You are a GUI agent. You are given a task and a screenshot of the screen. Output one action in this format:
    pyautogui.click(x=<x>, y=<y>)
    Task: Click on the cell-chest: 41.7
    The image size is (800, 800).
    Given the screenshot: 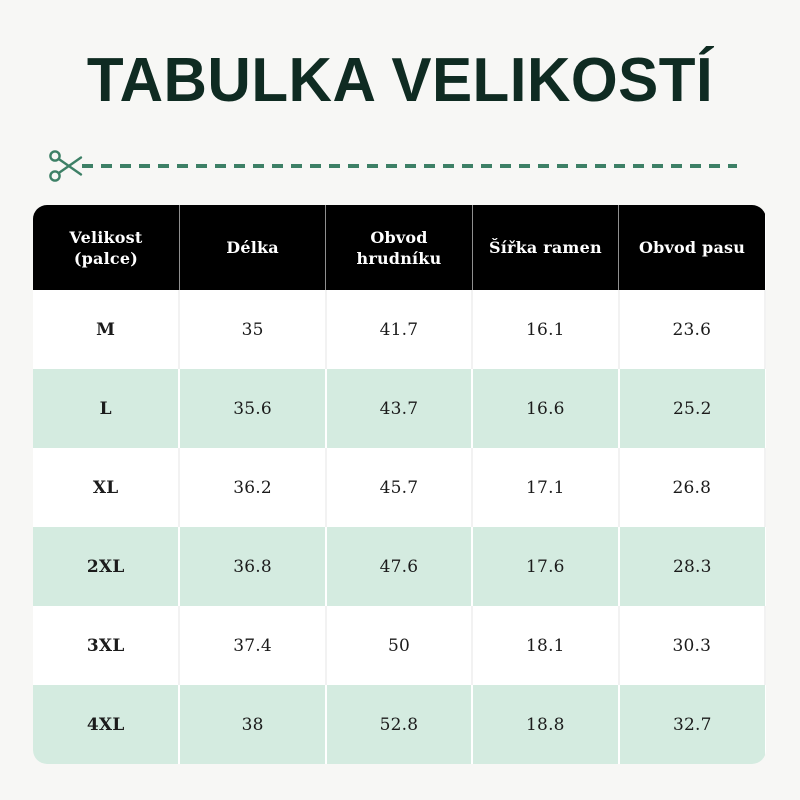 What is the action you would take?
    pyautogui.click(x=399, y=329)
    